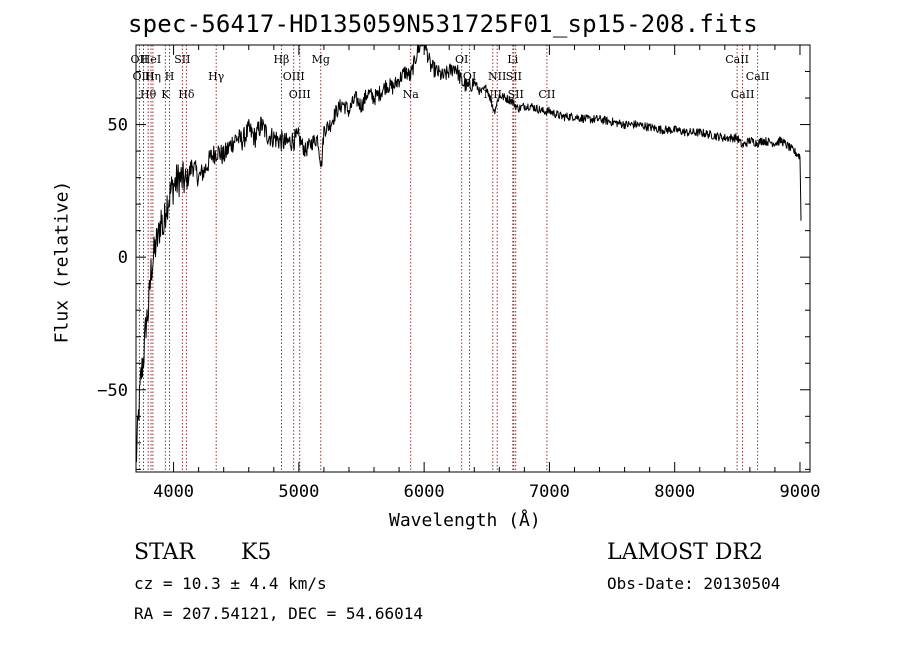  Describe the element at coordinates (216, 76) in the screenshot. I see `marker-label: Hγ` at that location.